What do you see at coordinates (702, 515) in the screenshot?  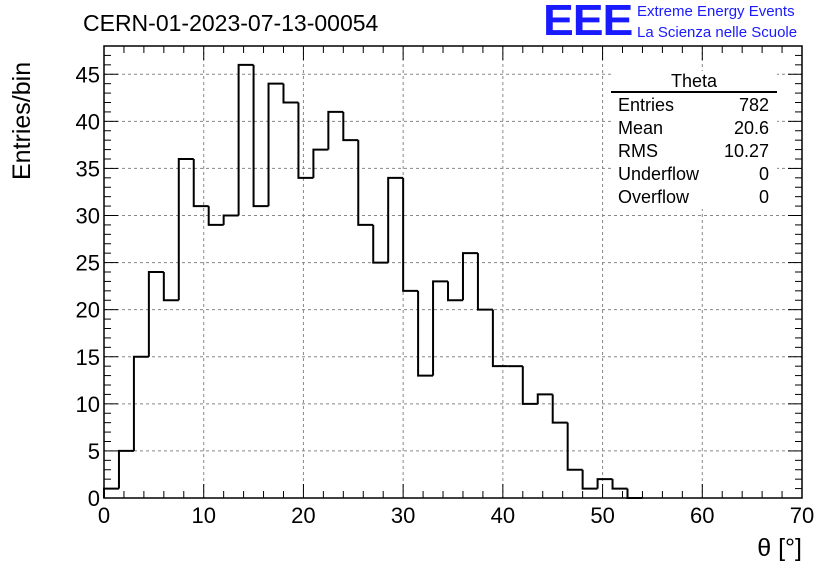 I see `x-tick-label: 60` at bounding box center [702, 515].